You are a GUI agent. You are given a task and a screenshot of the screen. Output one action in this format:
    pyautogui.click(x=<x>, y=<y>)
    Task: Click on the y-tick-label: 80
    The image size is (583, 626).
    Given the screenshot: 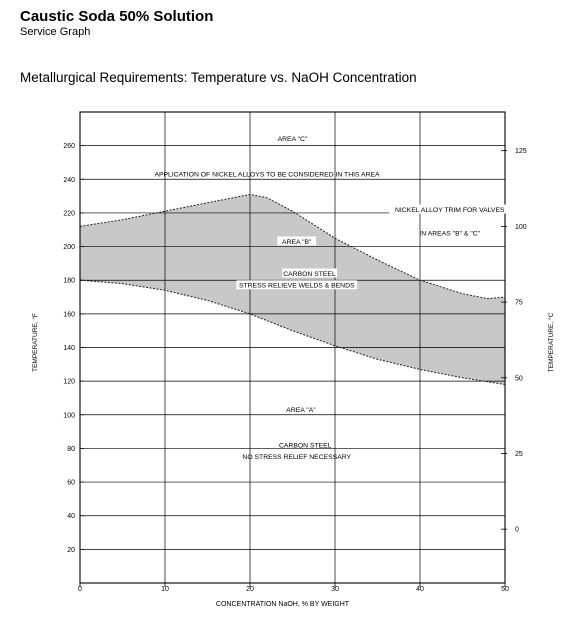 What is the action you would take?
    pyautogui.click(x=71, y=449)
    